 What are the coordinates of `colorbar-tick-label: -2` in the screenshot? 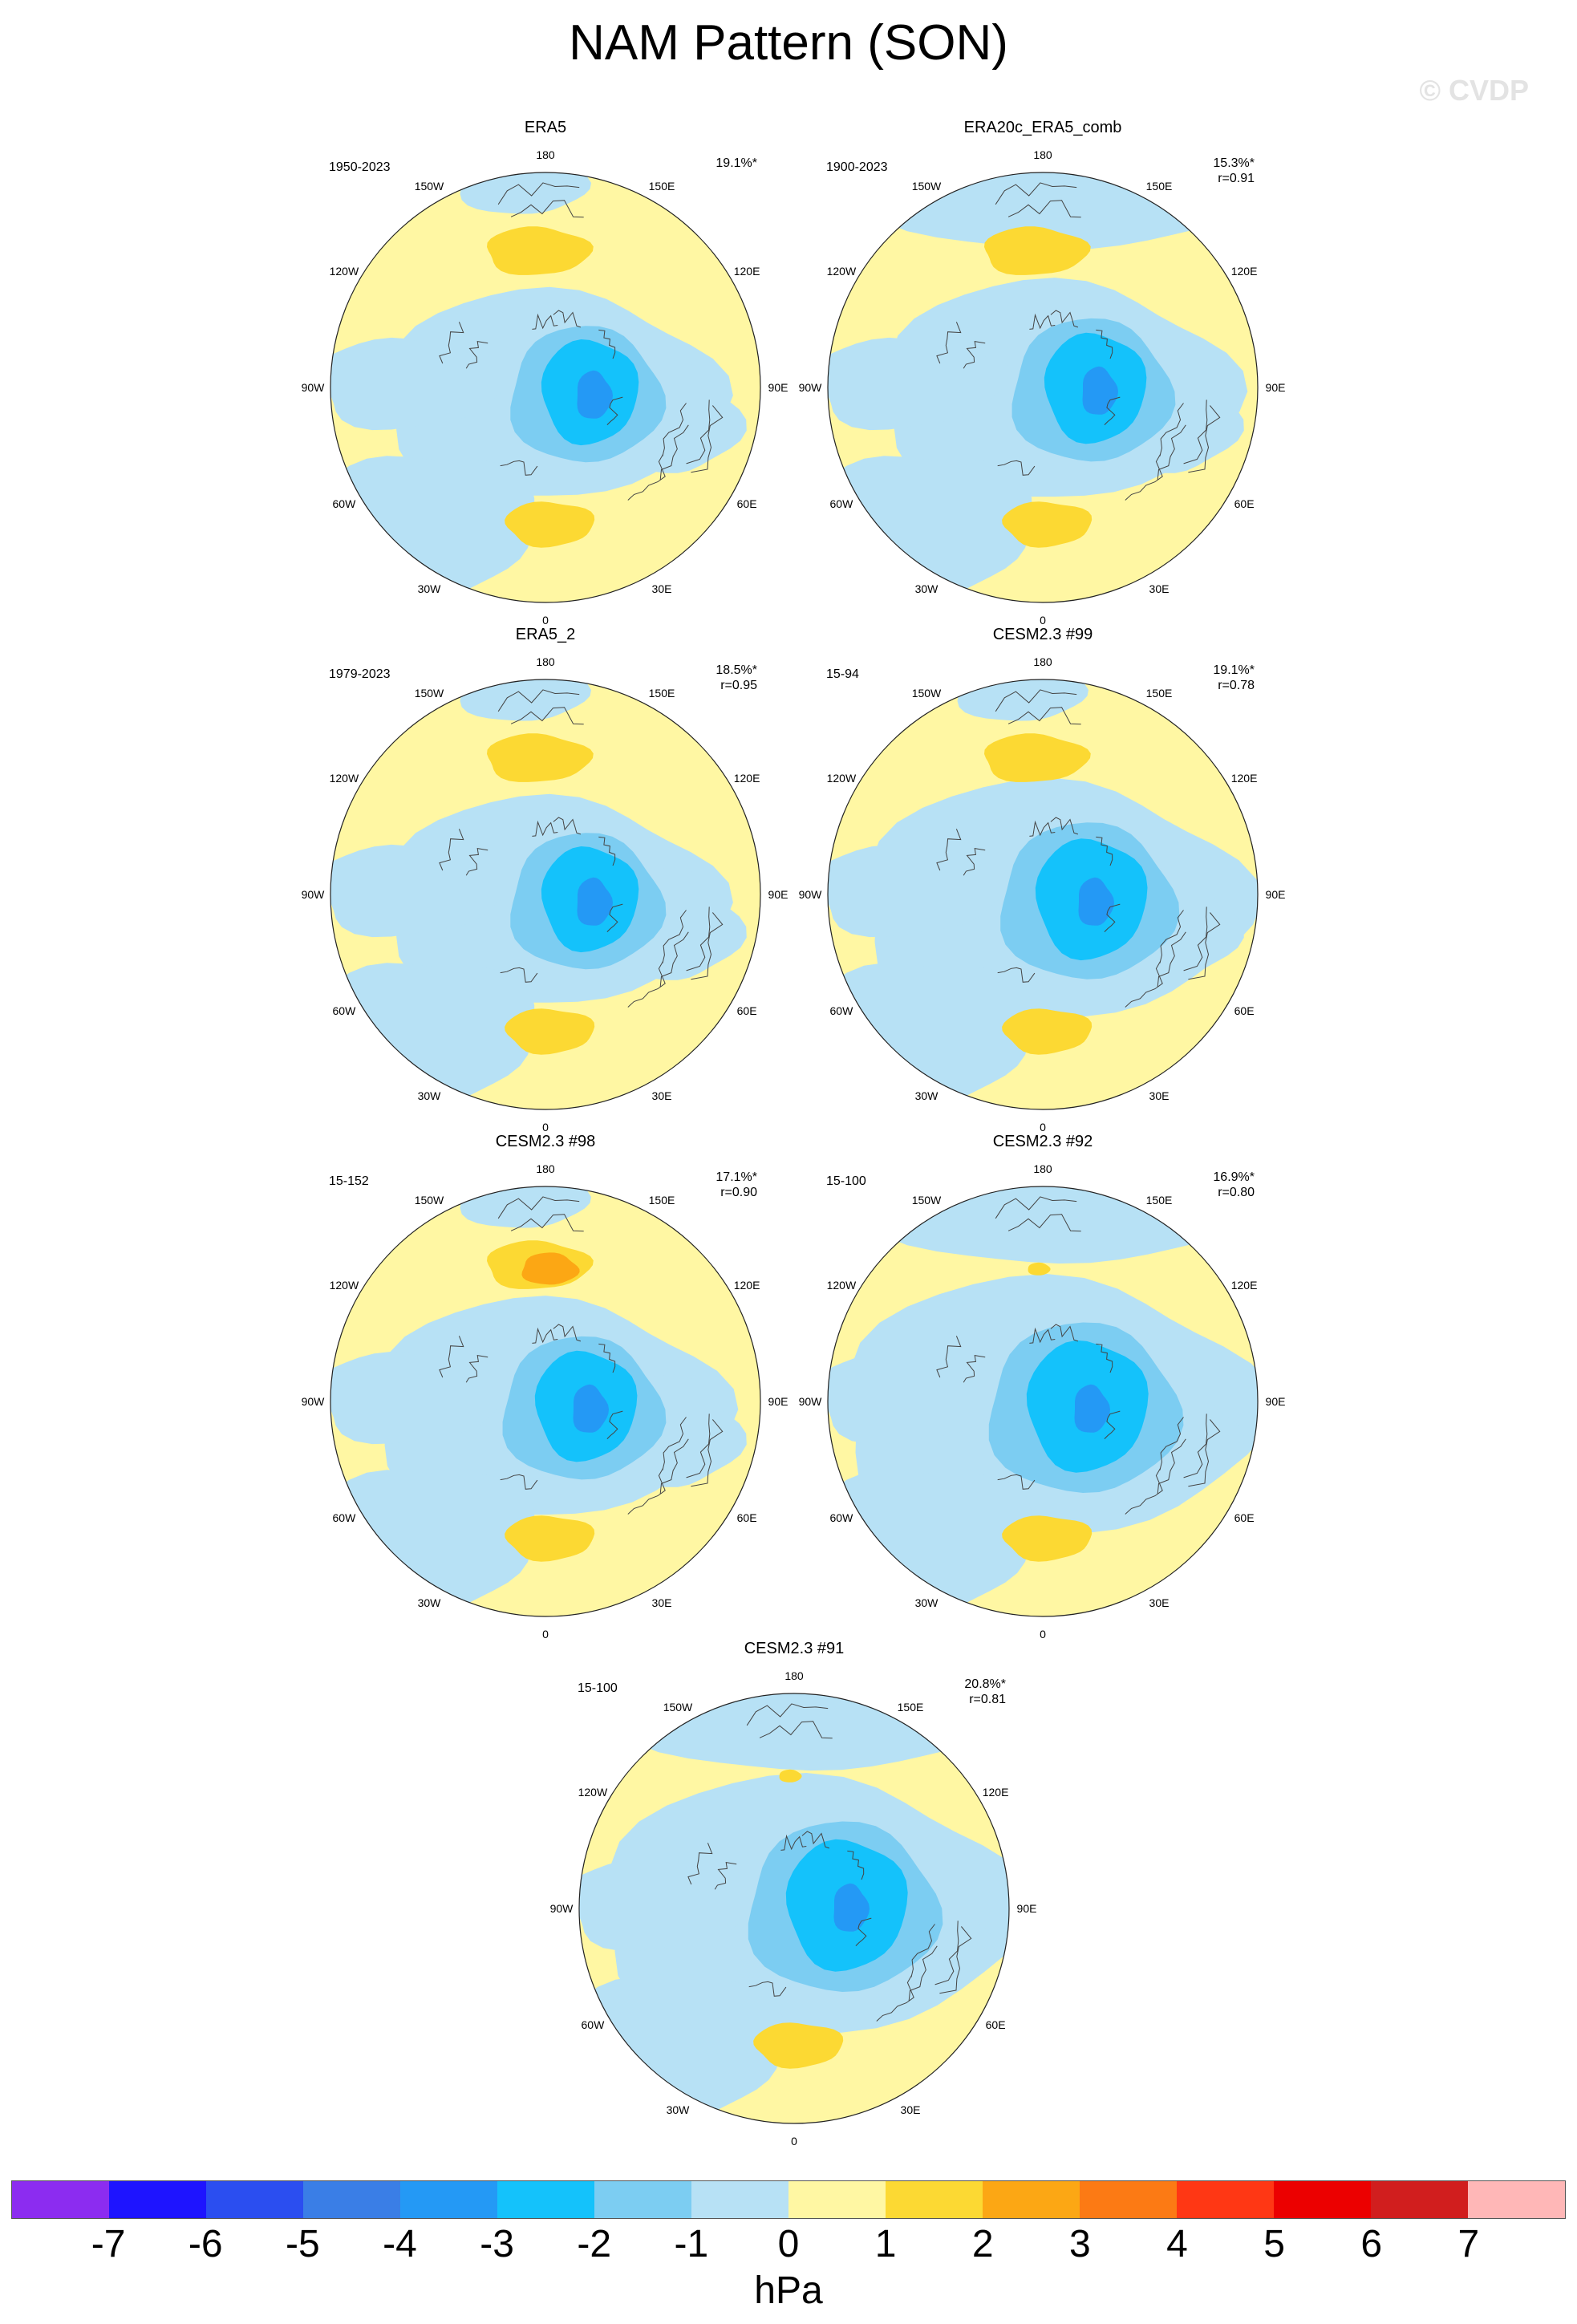 It's located at (594, 2244).